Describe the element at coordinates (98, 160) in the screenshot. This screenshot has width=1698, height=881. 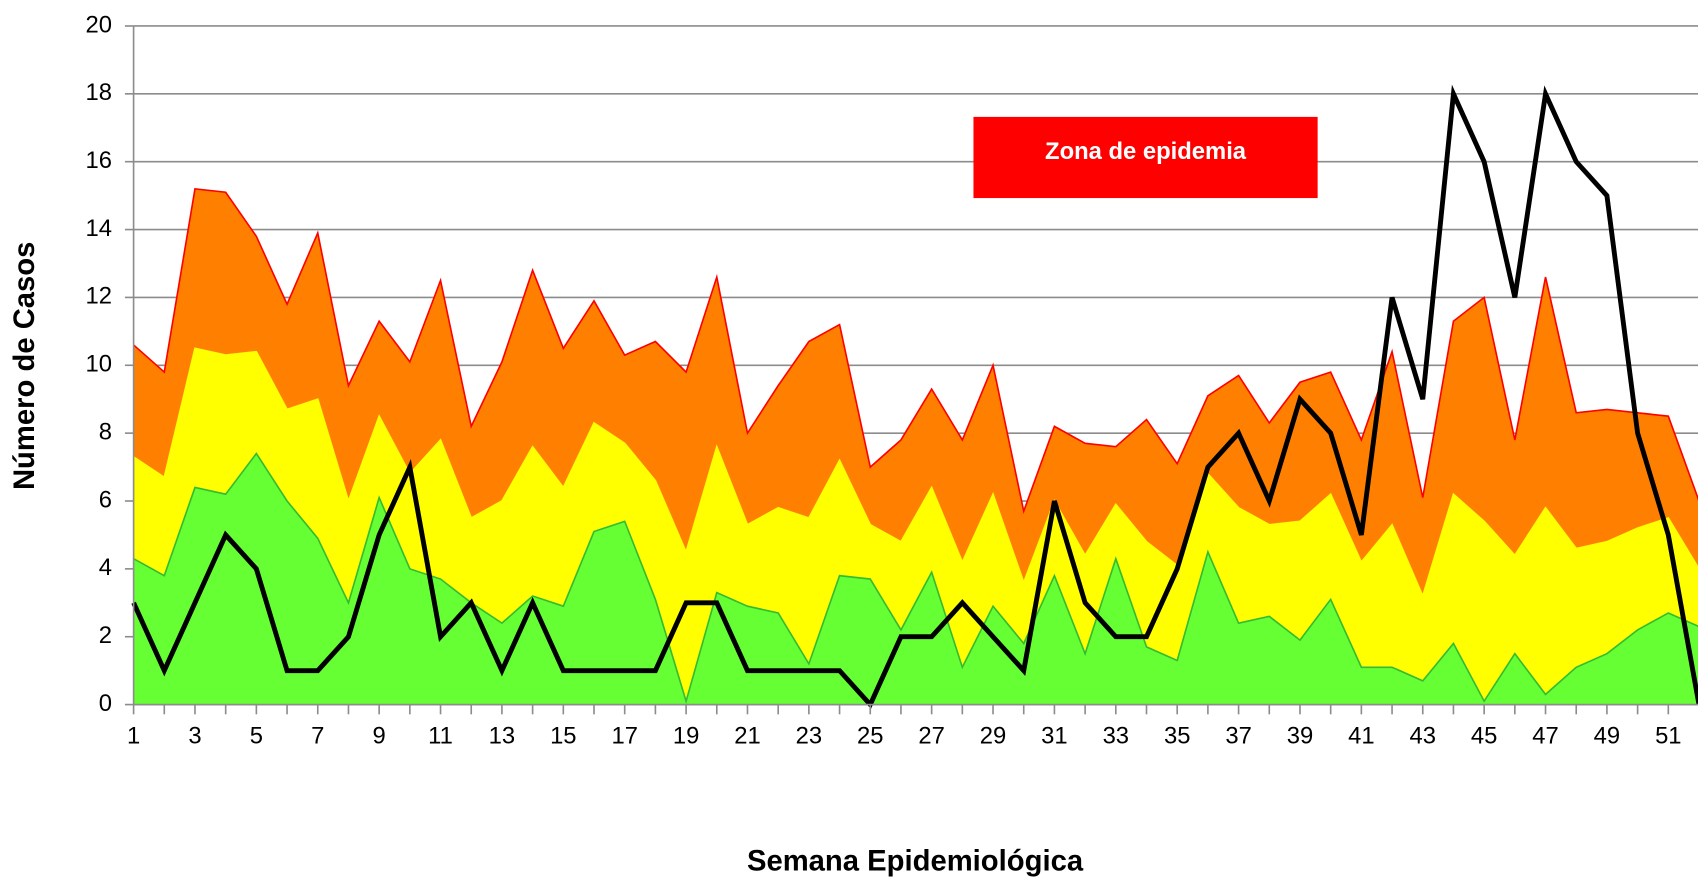
I see `y-tick-label: 16` at that location.